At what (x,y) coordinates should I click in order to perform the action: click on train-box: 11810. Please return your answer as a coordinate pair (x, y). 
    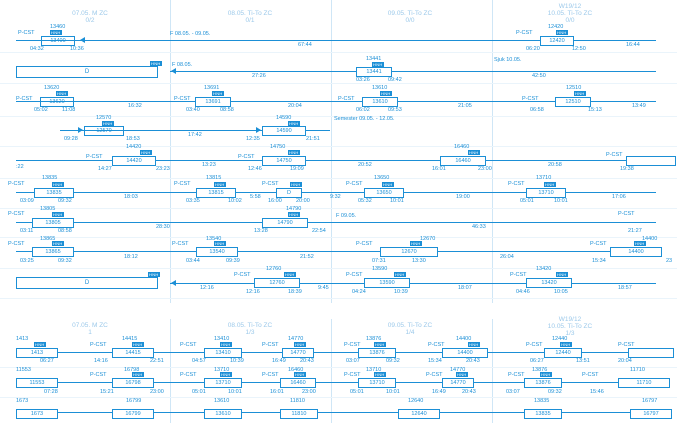
    Looking at the image, I should click on (299, 414).